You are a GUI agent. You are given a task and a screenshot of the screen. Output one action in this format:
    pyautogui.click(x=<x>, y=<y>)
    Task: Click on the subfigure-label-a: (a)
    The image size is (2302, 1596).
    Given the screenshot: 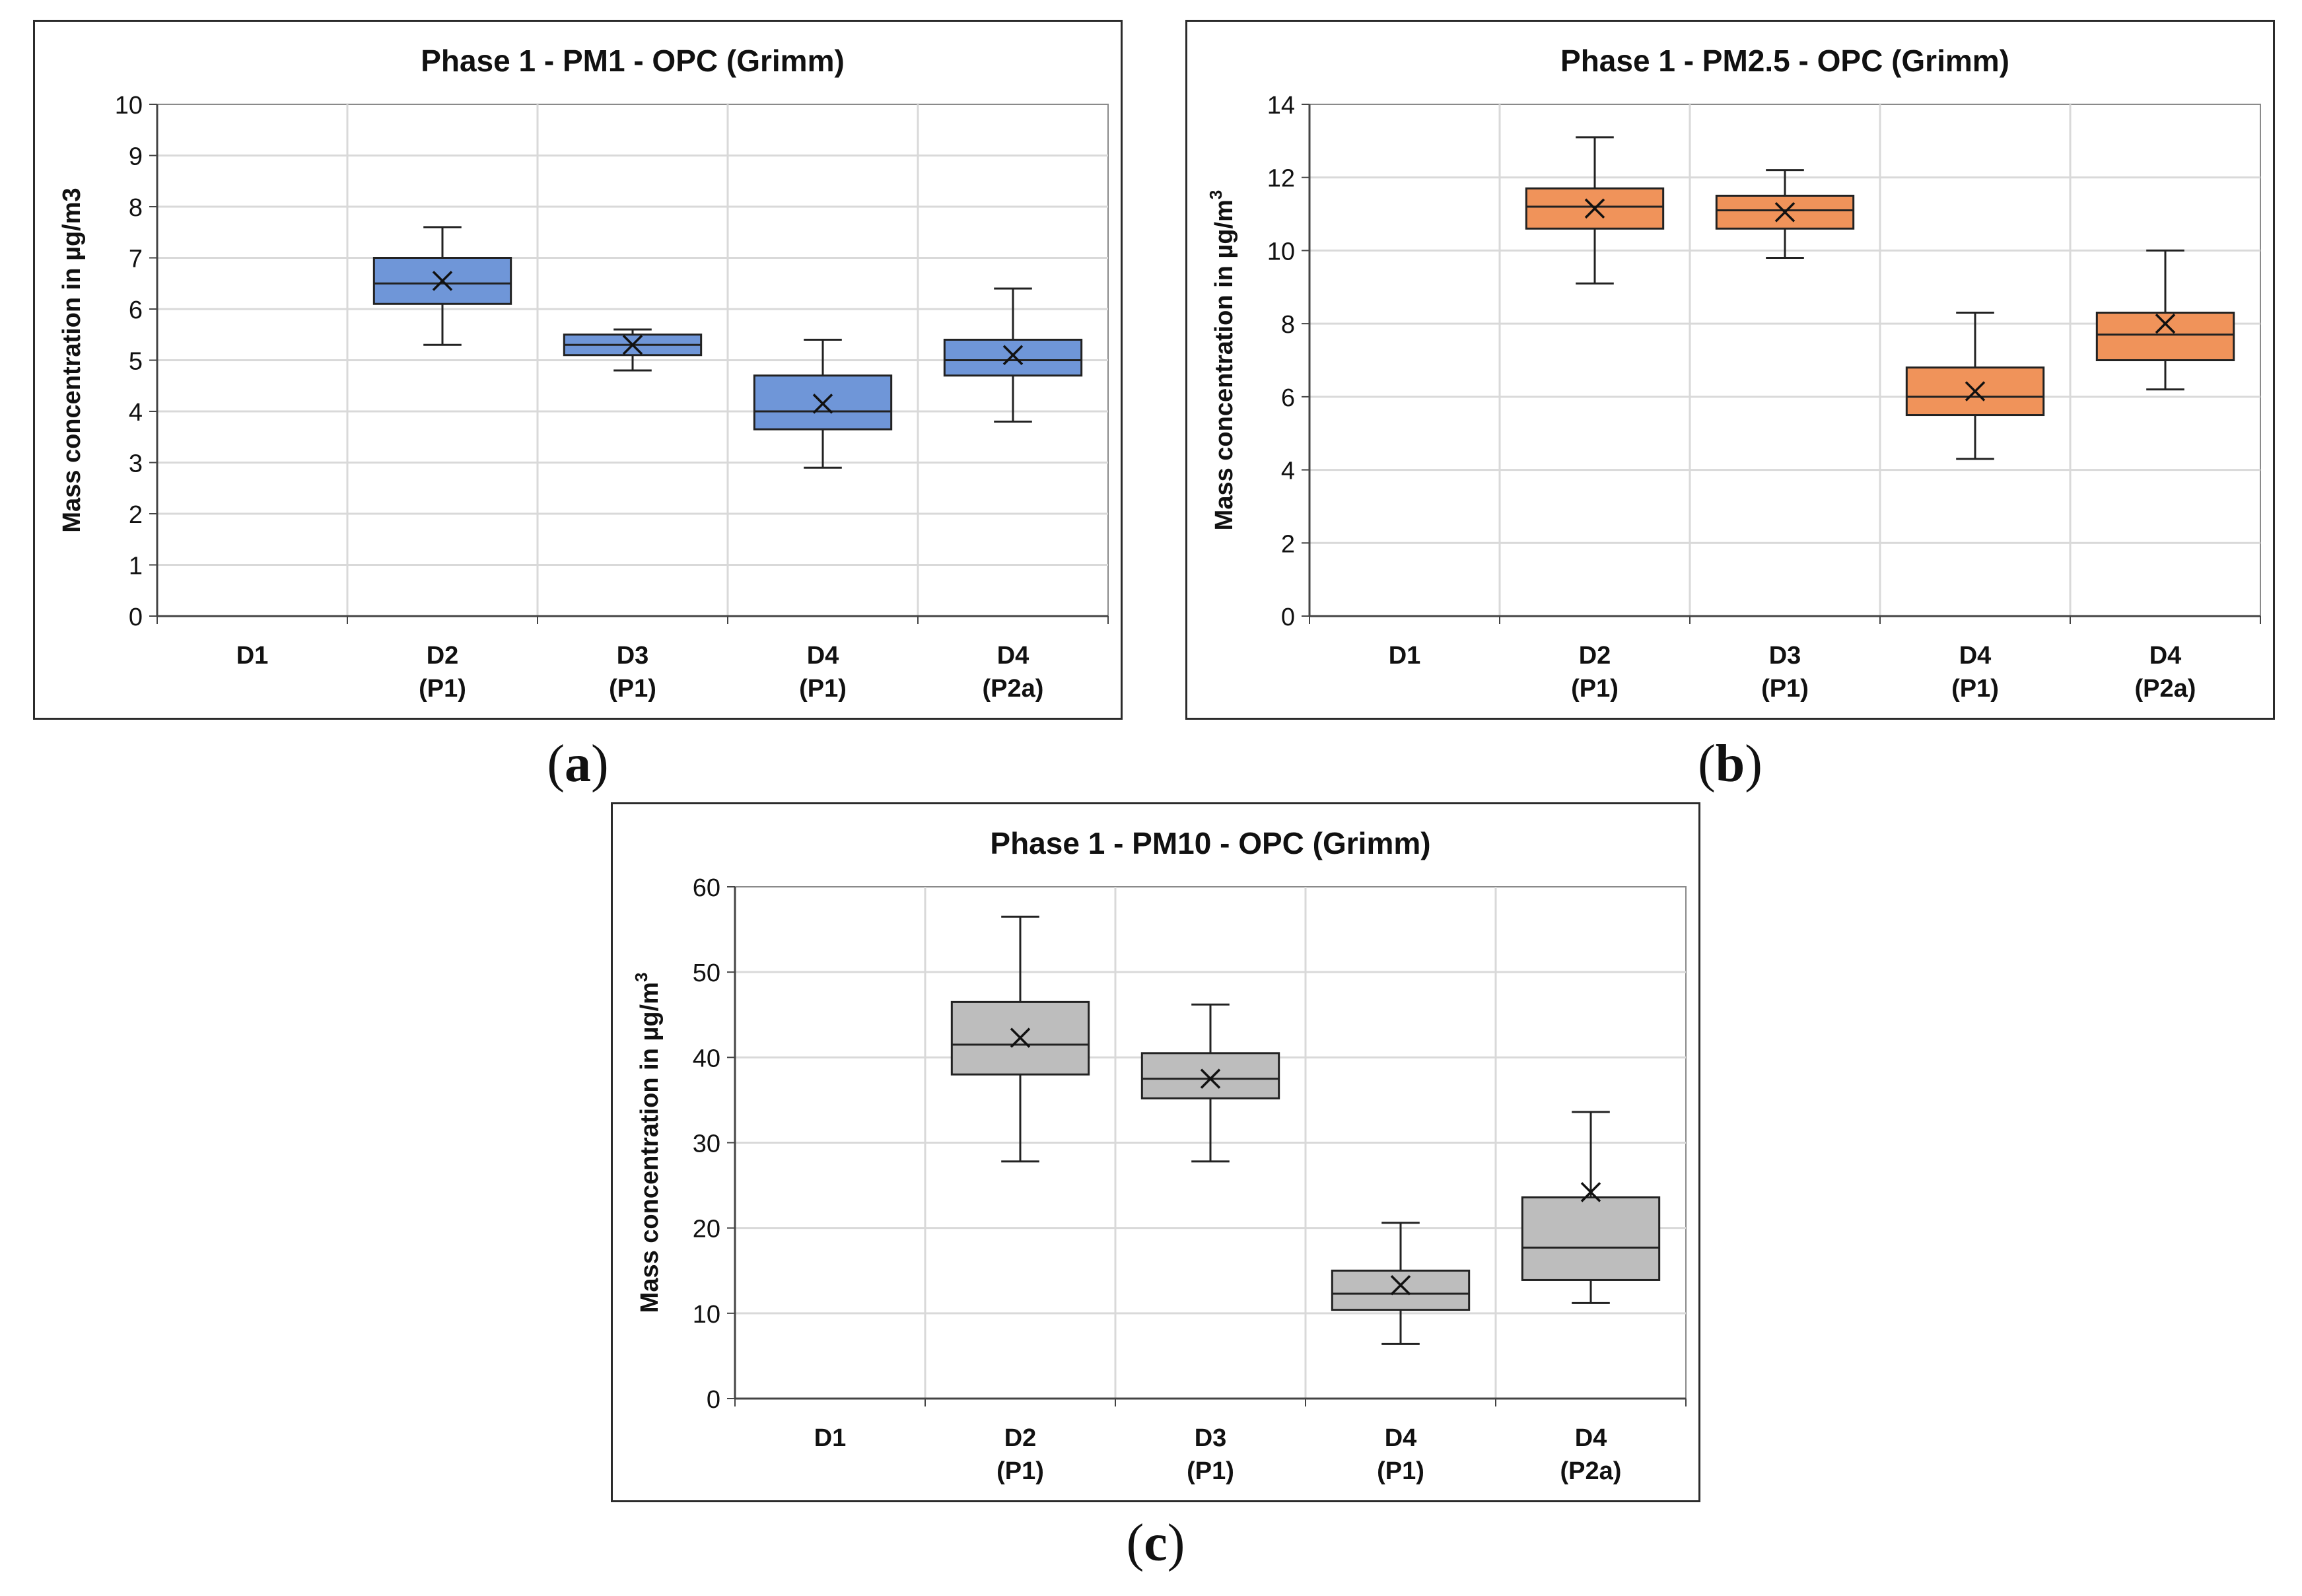 What is the action you would take?
    pyautogui.click(x=578, y=764)
    